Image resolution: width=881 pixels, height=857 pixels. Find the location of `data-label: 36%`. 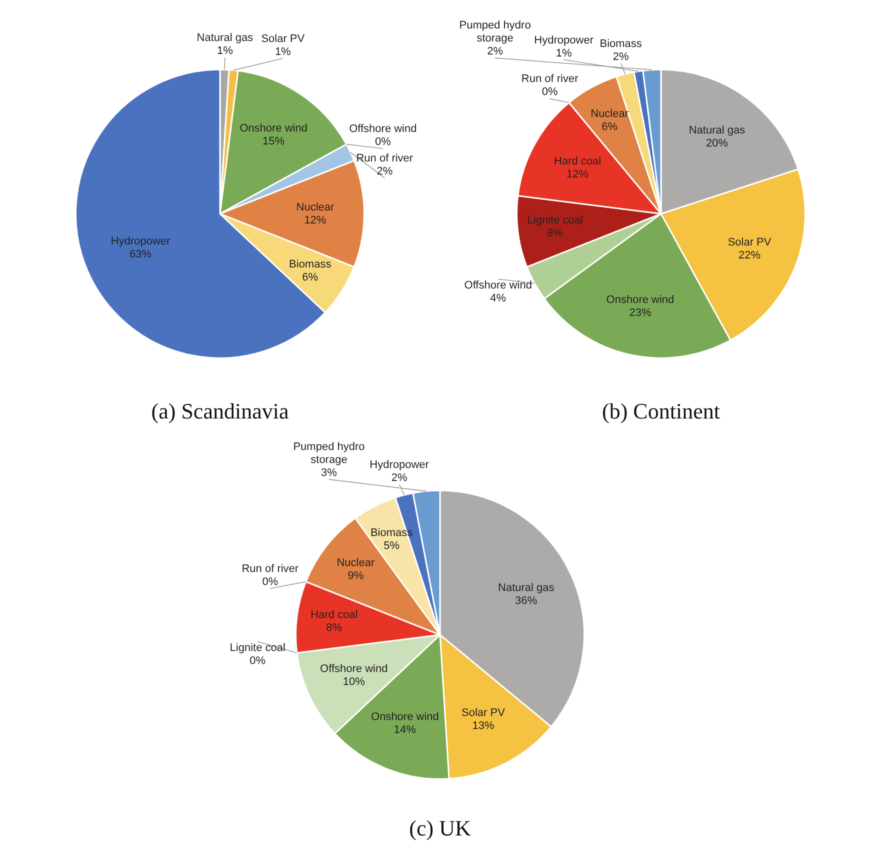

data-label: 36% is located at coordinates (526, 600).